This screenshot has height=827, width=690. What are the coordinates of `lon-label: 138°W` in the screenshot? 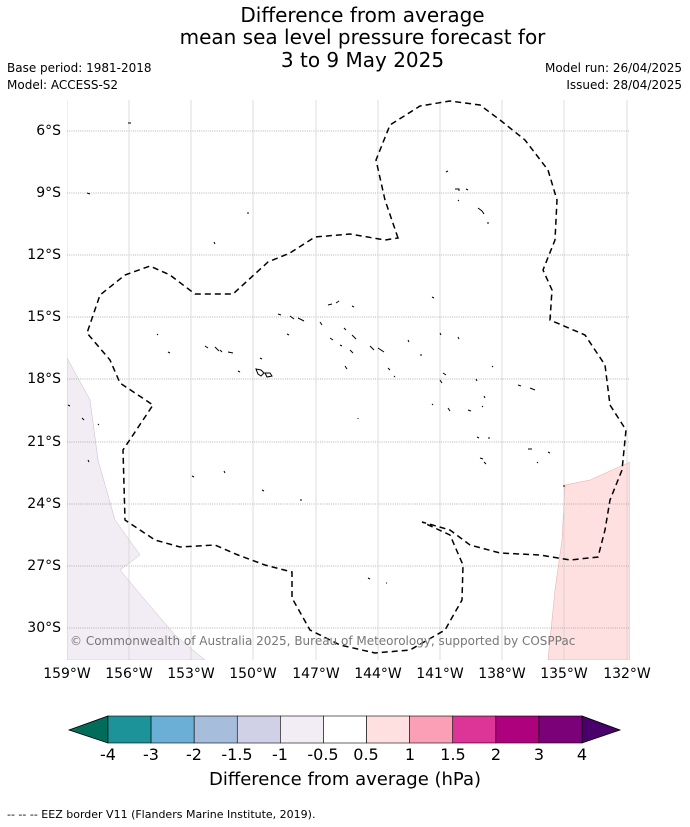 It's located at (502, 674).